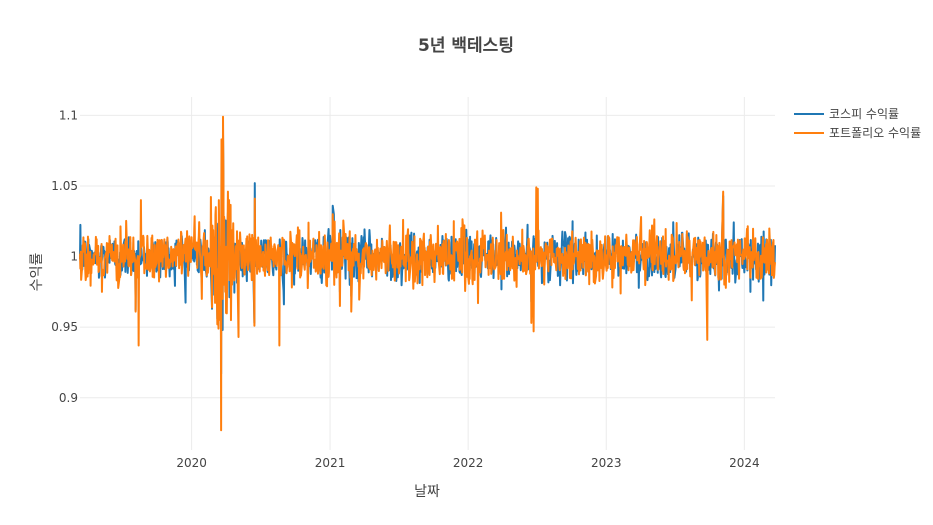  Describe the element at coordinates (330, 463) in the screenshot. I see `x-tick-label: 2021` at that location.